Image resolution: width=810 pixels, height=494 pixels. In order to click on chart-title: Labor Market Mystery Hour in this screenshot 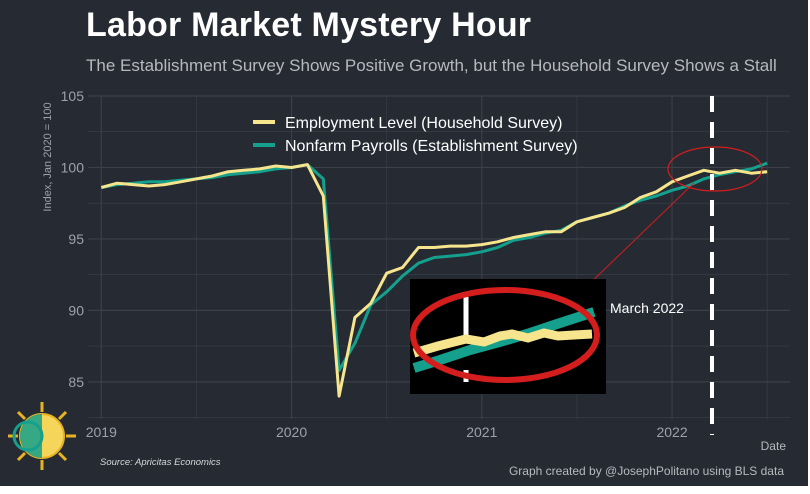, I will do `click(309, 25)`.